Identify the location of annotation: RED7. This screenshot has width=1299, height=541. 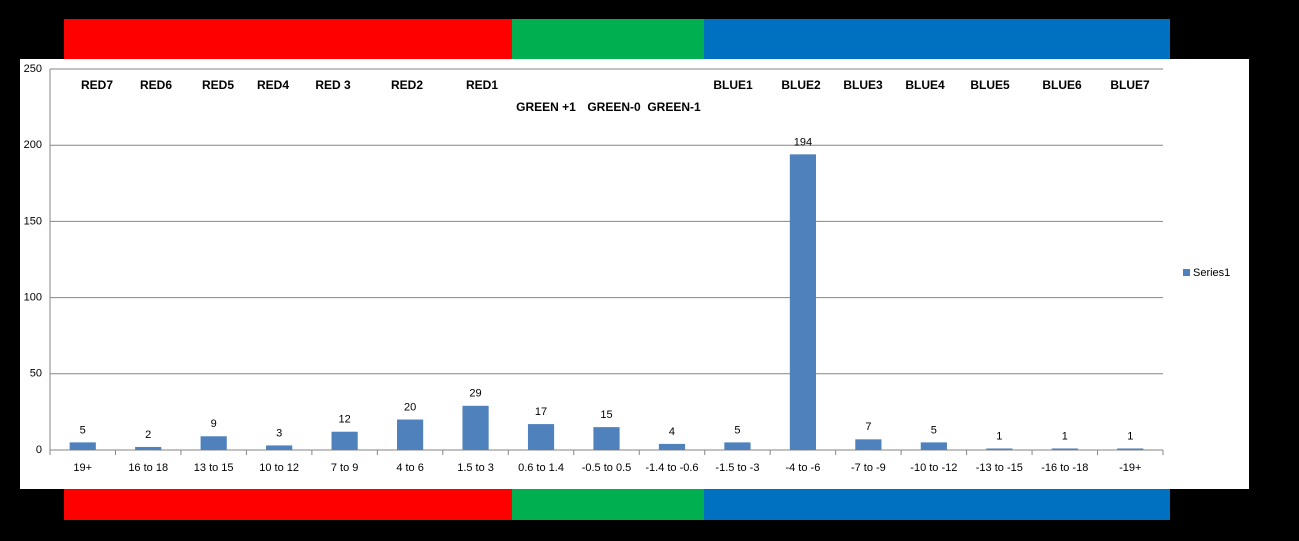
(97, 85).